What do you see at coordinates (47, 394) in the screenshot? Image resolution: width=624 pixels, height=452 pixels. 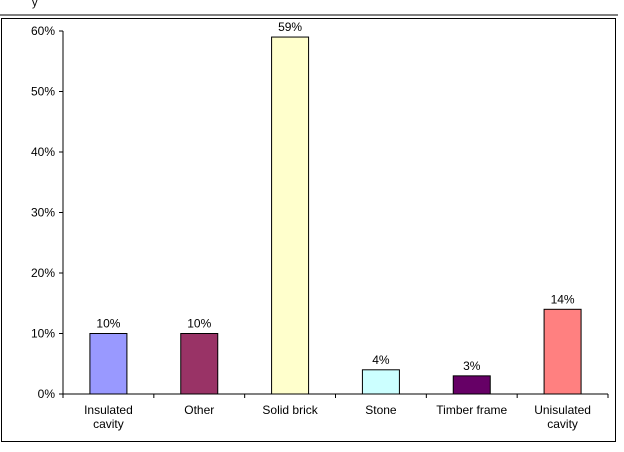 I see `y-tick-label: 0%` at bounding box center [47, 394].